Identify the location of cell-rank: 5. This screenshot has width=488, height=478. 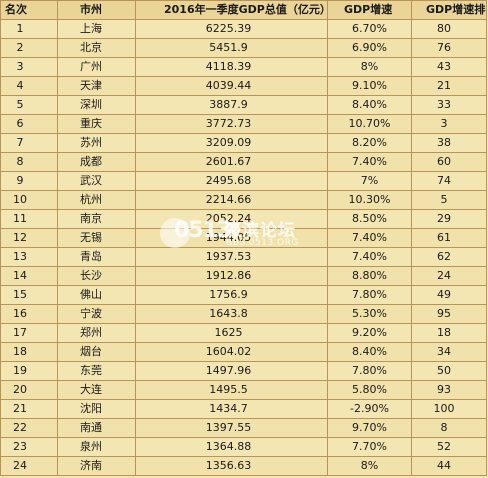
(29, 105).